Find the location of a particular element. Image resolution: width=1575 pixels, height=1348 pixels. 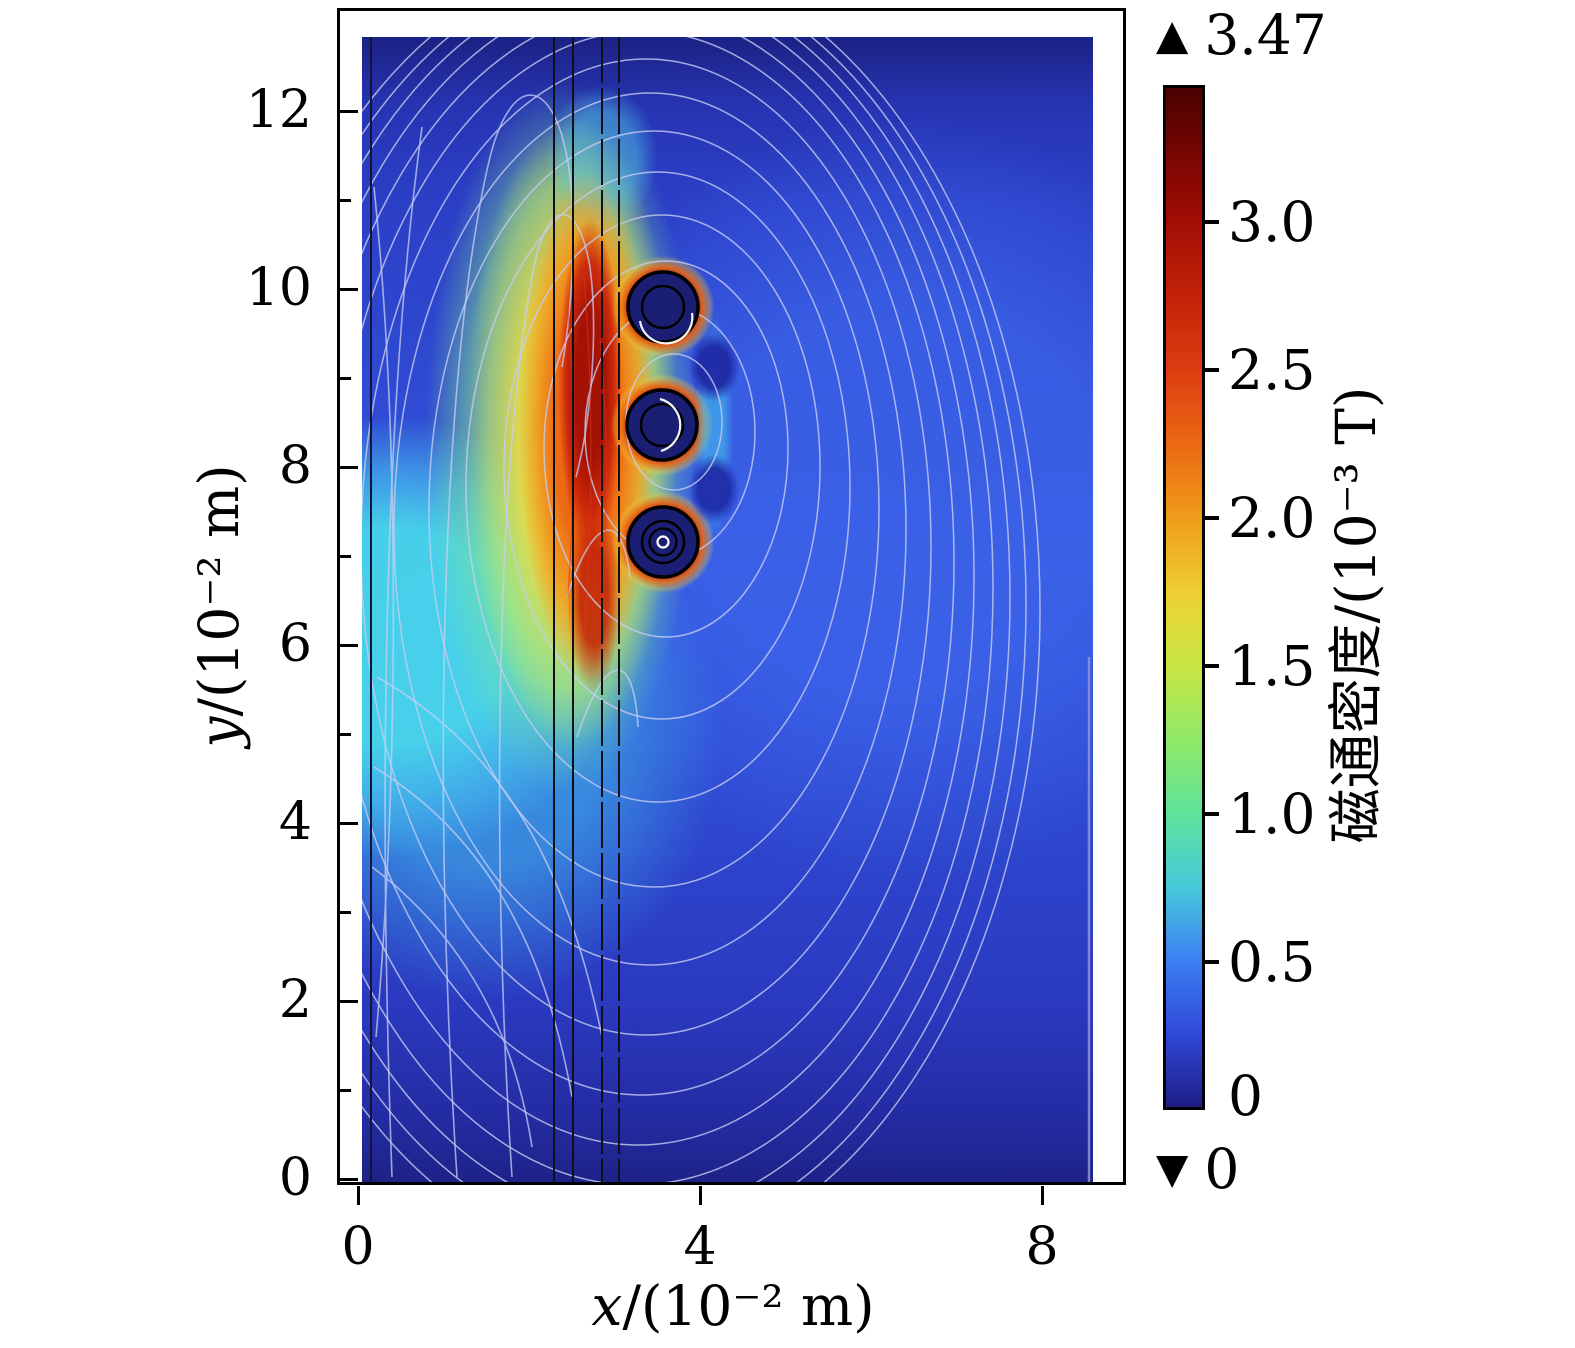

colorbar-gradient is located at coordinates (1184, 597).